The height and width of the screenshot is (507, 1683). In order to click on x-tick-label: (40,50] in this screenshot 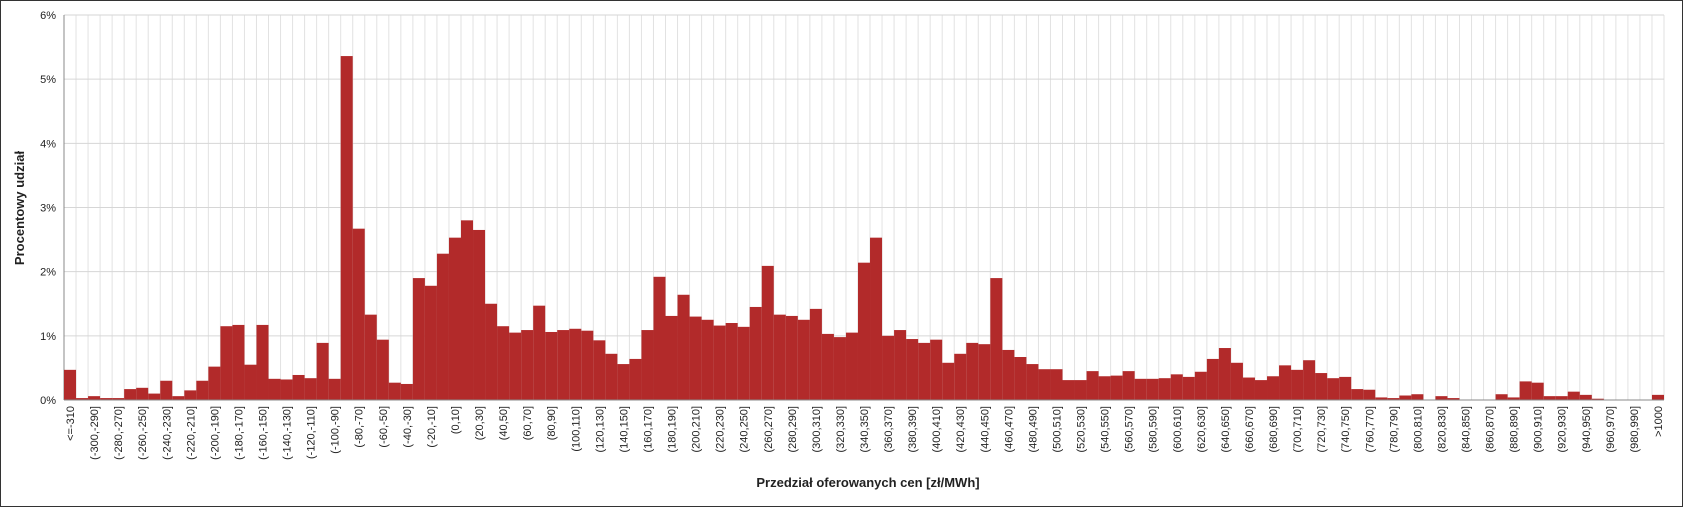, I will do `click(504, 423)`.